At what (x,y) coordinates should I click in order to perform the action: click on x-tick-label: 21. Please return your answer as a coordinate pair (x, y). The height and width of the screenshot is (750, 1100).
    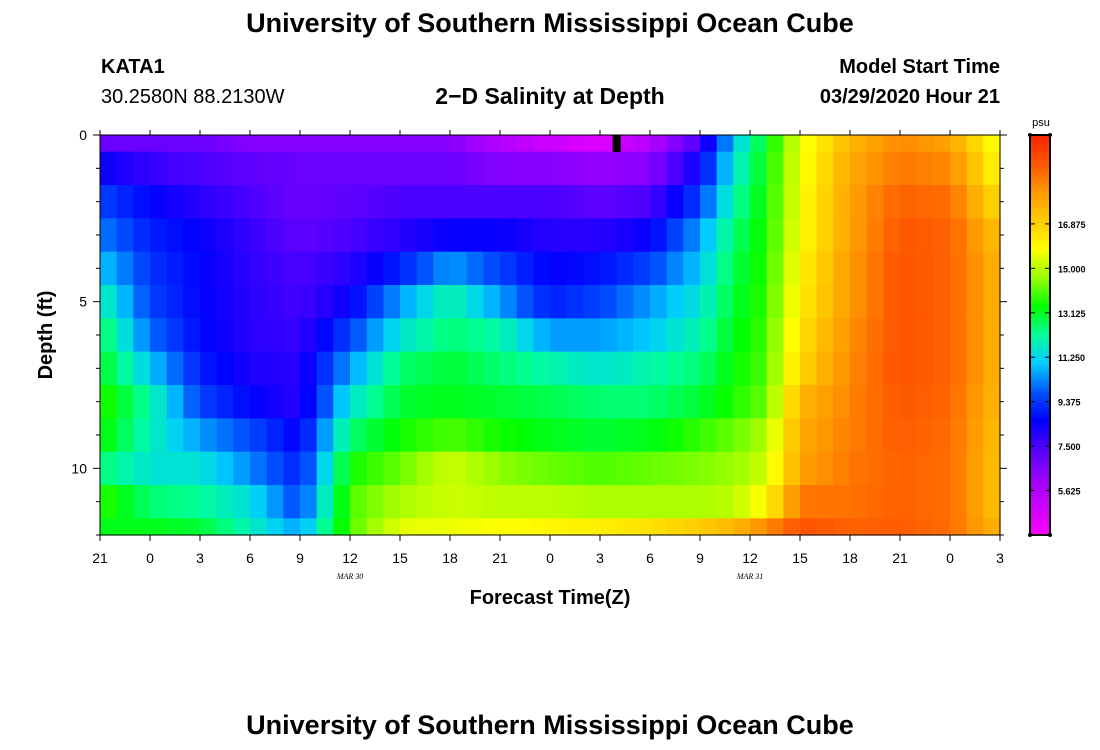
    Looking at the image, I should click on (500, 558).